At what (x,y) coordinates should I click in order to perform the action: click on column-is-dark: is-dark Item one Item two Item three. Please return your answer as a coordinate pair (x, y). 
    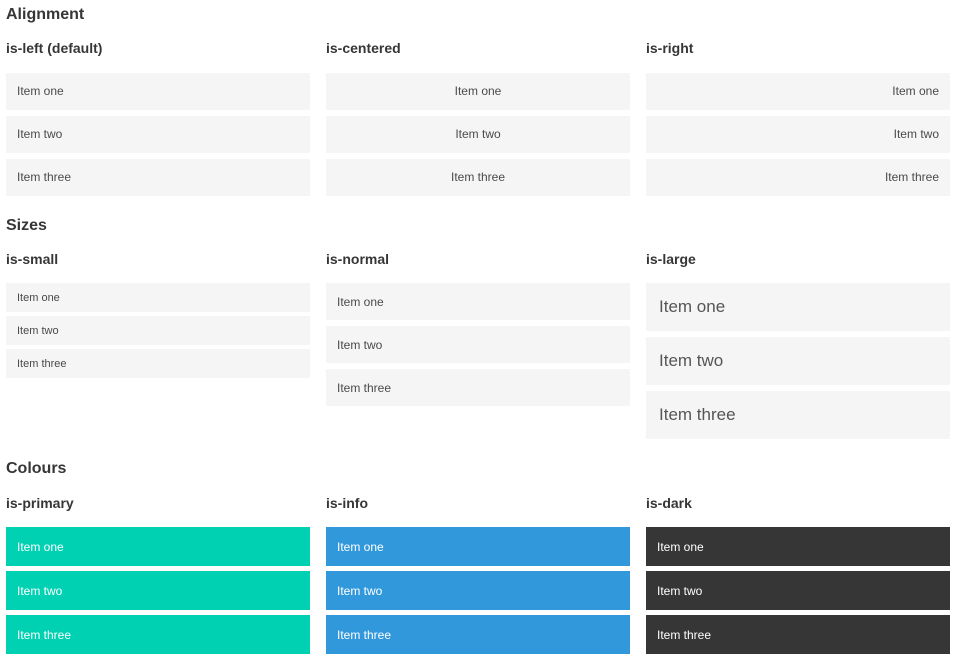
    Looking at the image, I should click on (798, 577).